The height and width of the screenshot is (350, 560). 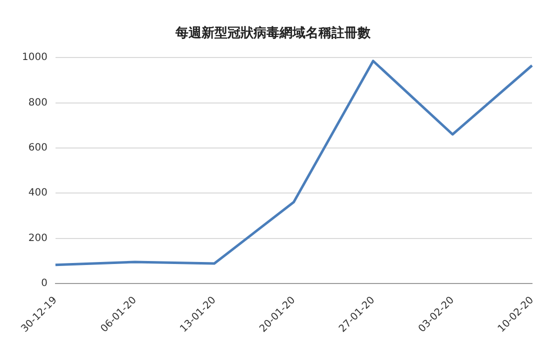 I want to click on y-tick-label: 200, so click(x=38, y=238).